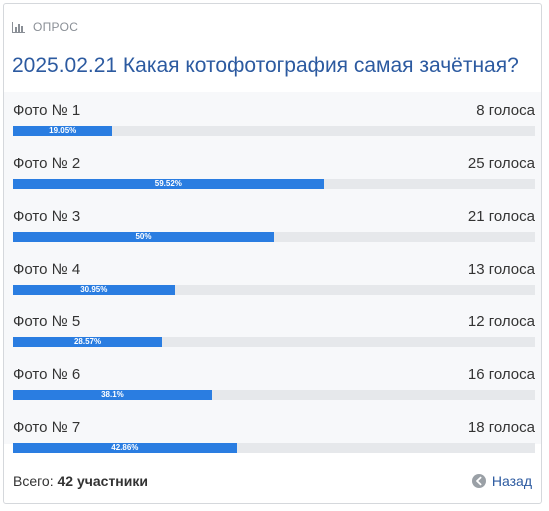  What do you see at coordinates (102, 481) in the screenshot?
I see `total-value: 42 участники` at bounding box center [102, 481].